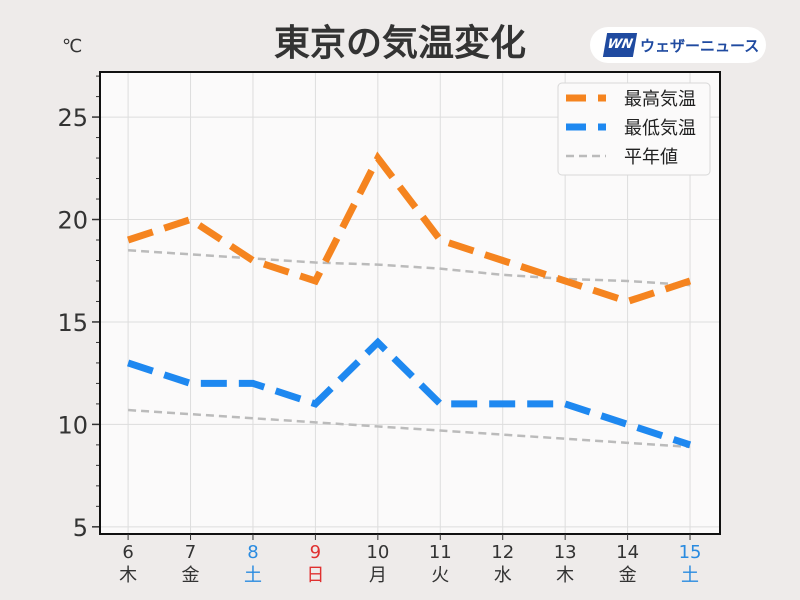 The height and width of the screenshot is (600, 800). I want to click on x-tick-label: 8, so click(252, 552).